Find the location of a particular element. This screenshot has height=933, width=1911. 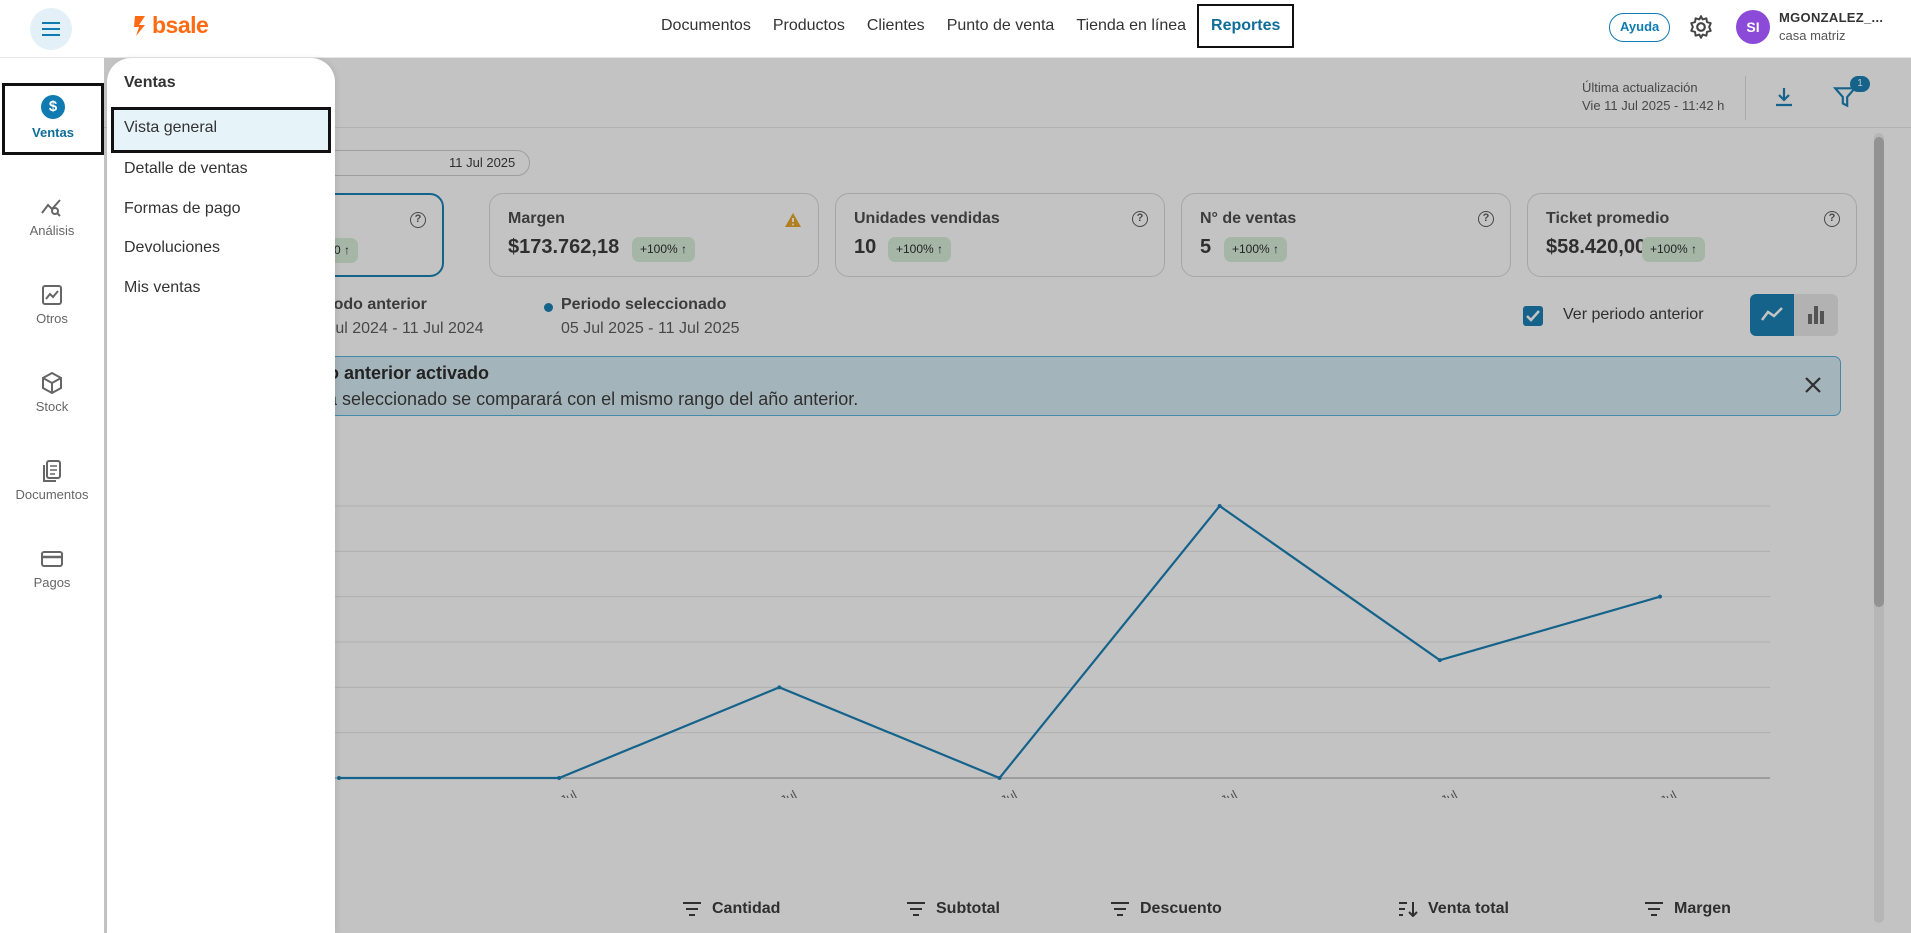

sort-desc-icon is located at coordinates (1408, 909).